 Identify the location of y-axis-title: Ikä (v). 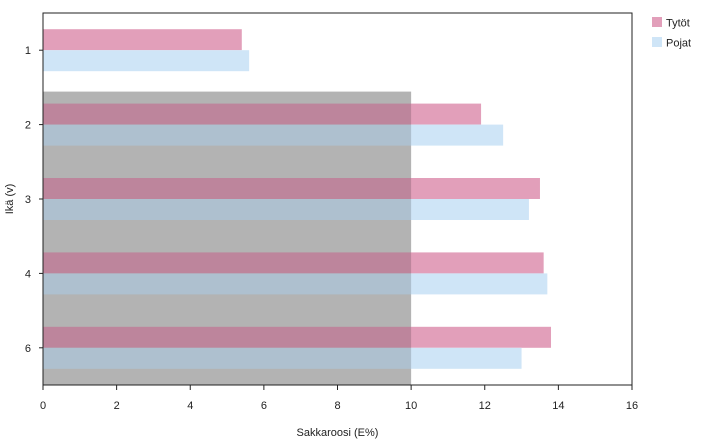
(10, 199).